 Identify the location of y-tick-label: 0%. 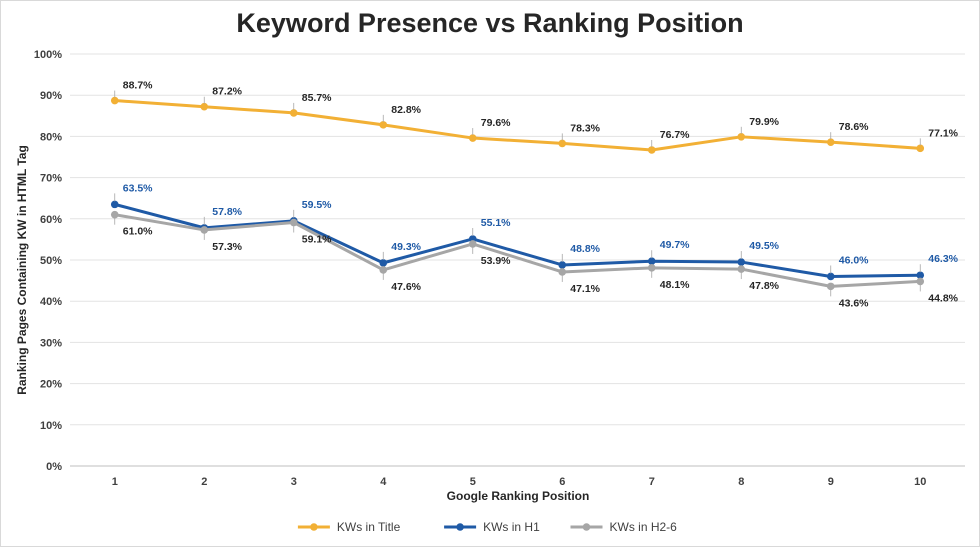
(54, 467).